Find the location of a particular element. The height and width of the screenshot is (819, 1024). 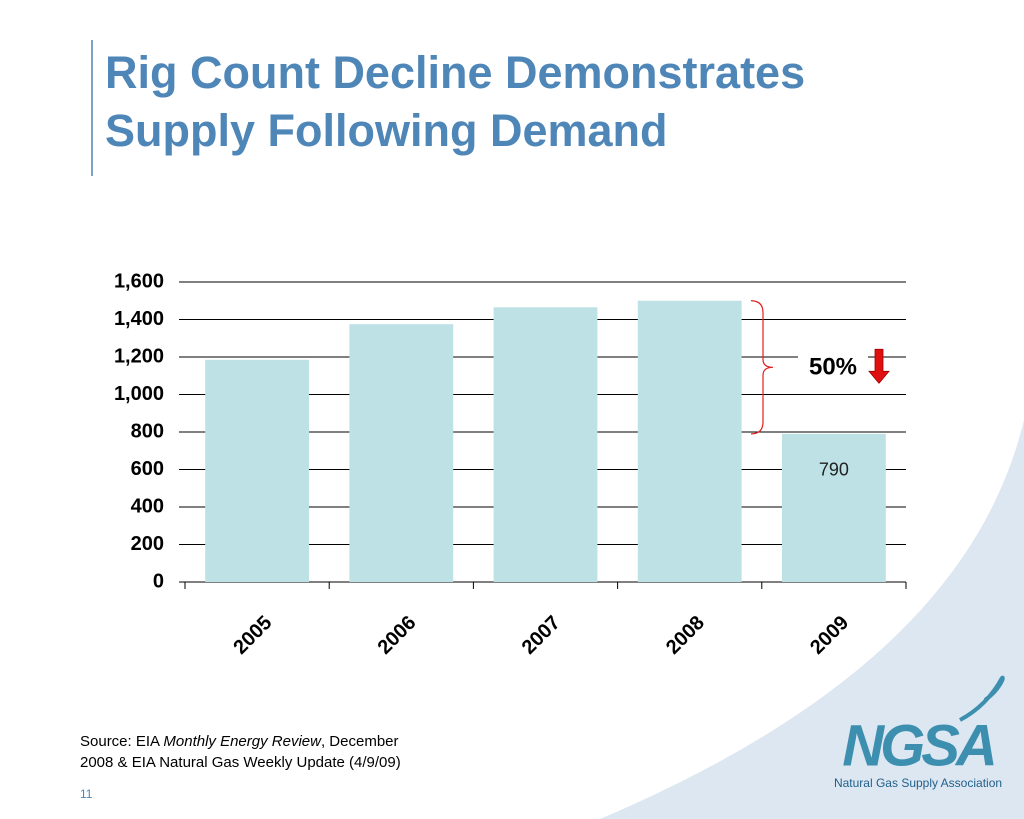

data-label: 790 is located at coordinates (834, 470).